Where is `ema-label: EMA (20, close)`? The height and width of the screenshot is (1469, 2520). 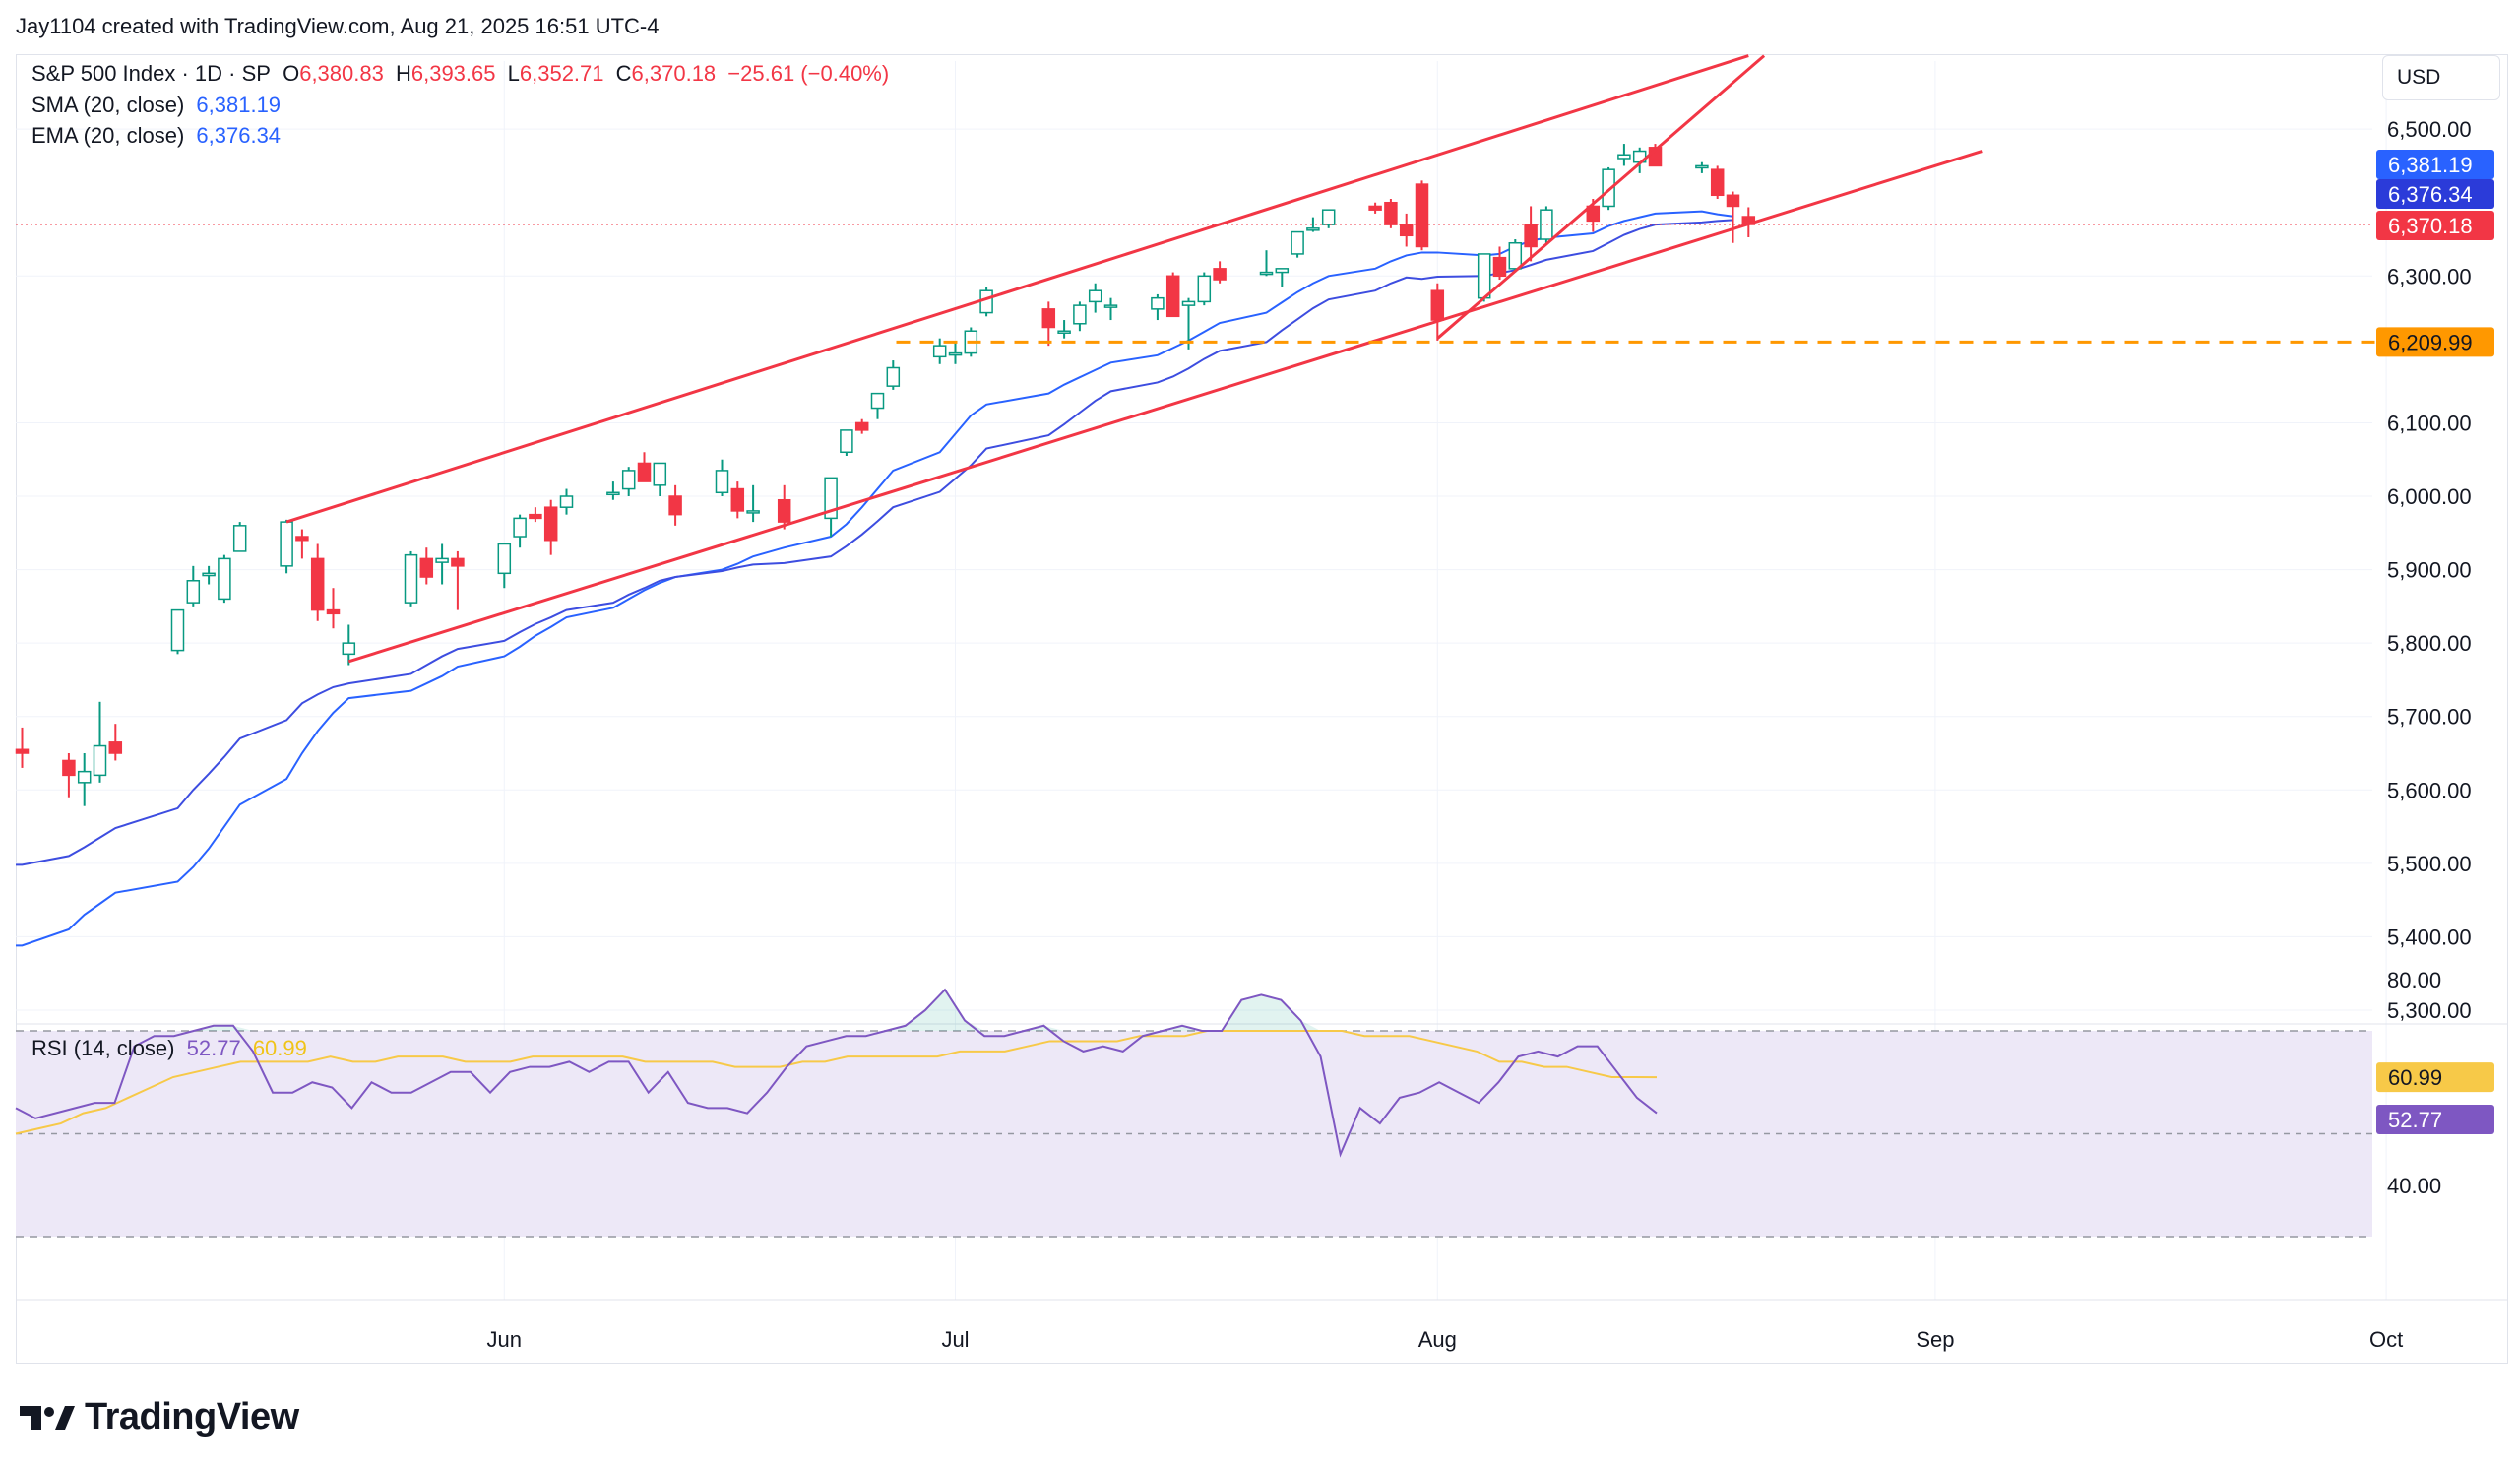
ema-label: EMA (20, close) is located at coordinates (108, 135).